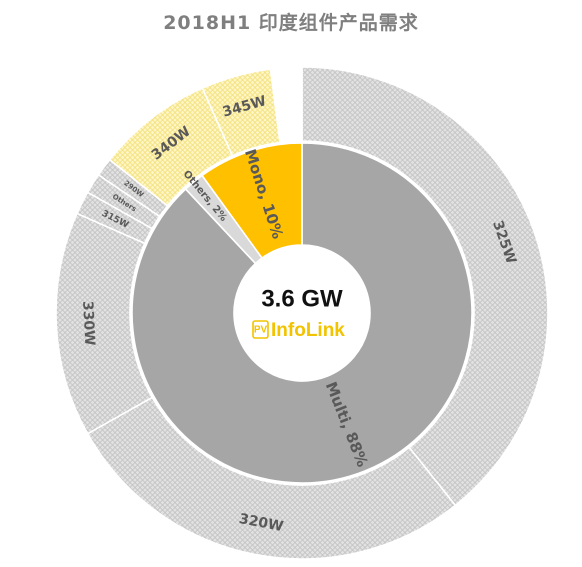  I want to click on pv-badge-icon, so click(260, 329).